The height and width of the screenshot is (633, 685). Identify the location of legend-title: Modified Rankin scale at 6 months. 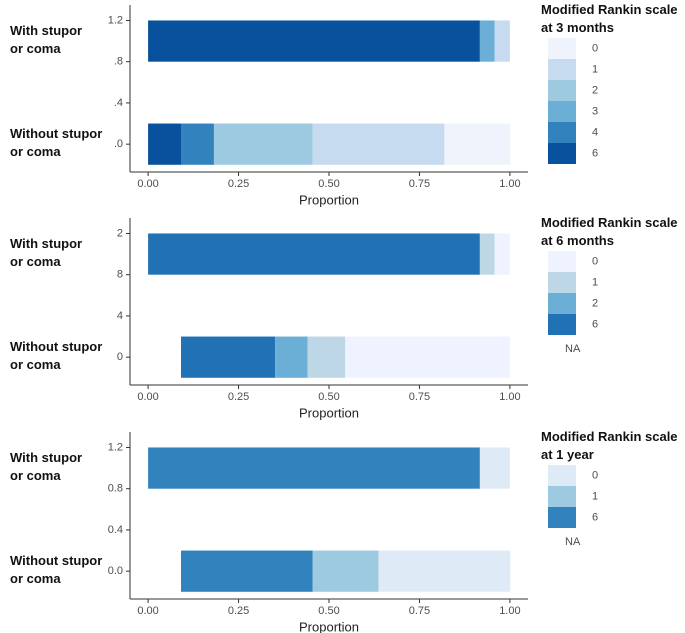
(609, 231).